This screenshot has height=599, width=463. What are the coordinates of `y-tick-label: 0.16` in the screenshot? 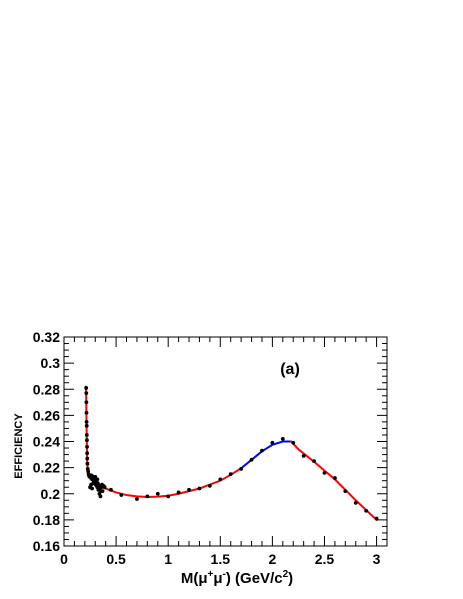 It's located at (46, 546).